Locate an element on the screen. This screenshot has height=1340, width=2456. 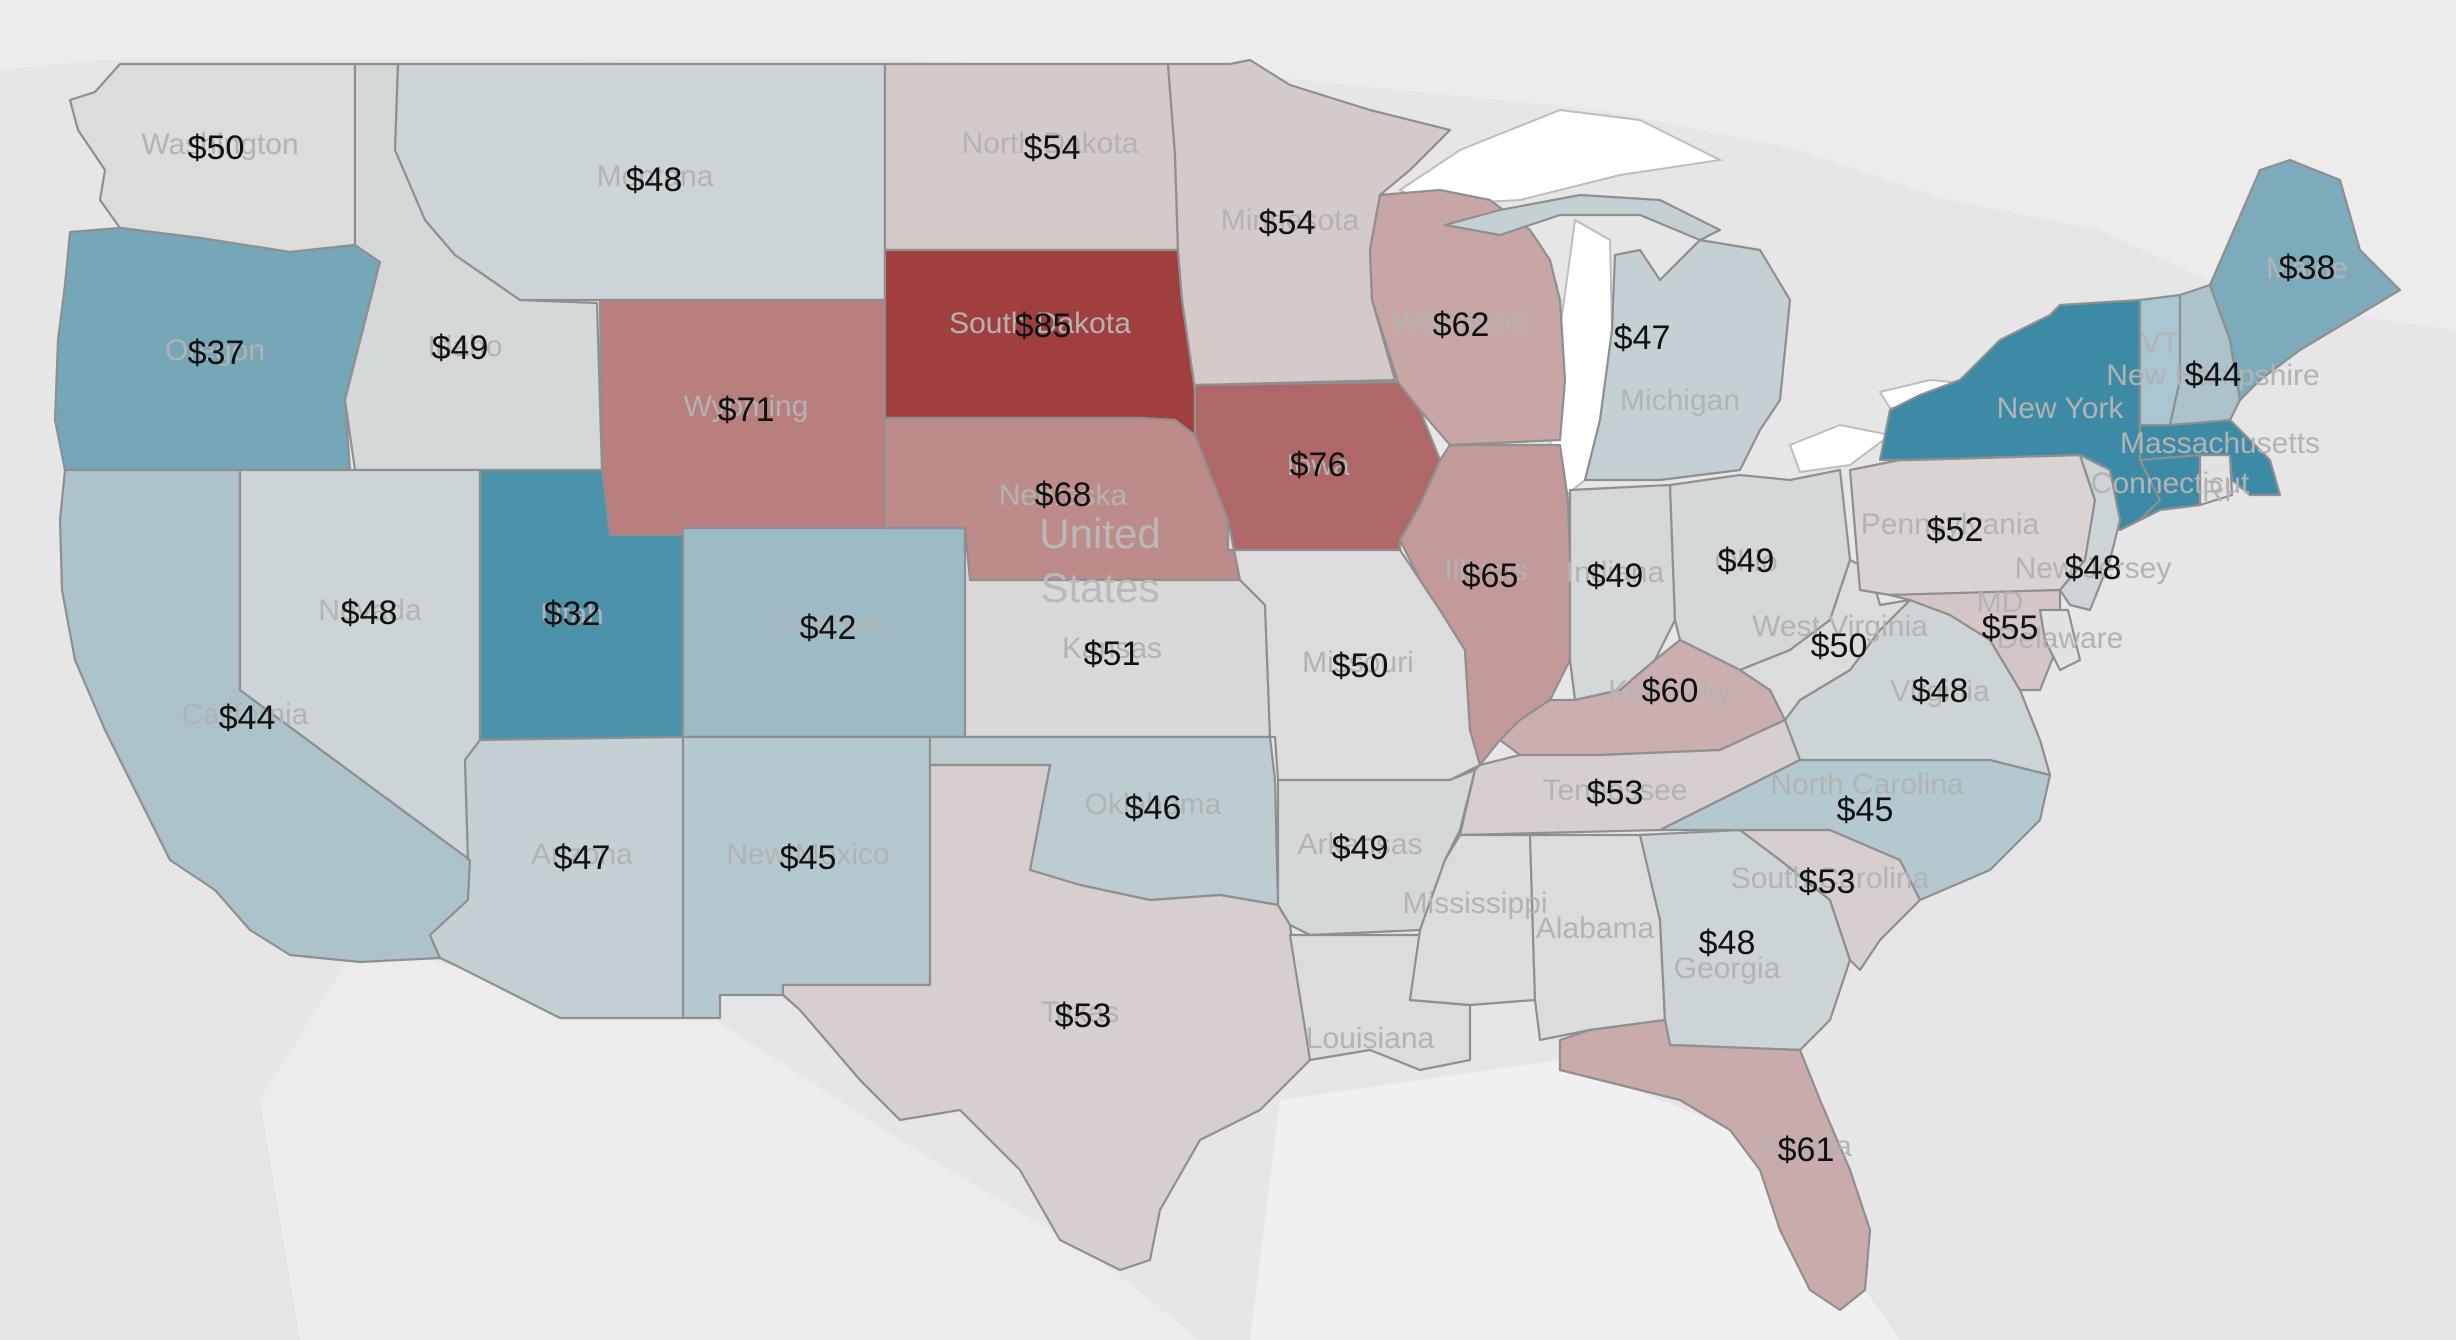
state-name-tx: Texas is located at coordinates (1080, 1012).